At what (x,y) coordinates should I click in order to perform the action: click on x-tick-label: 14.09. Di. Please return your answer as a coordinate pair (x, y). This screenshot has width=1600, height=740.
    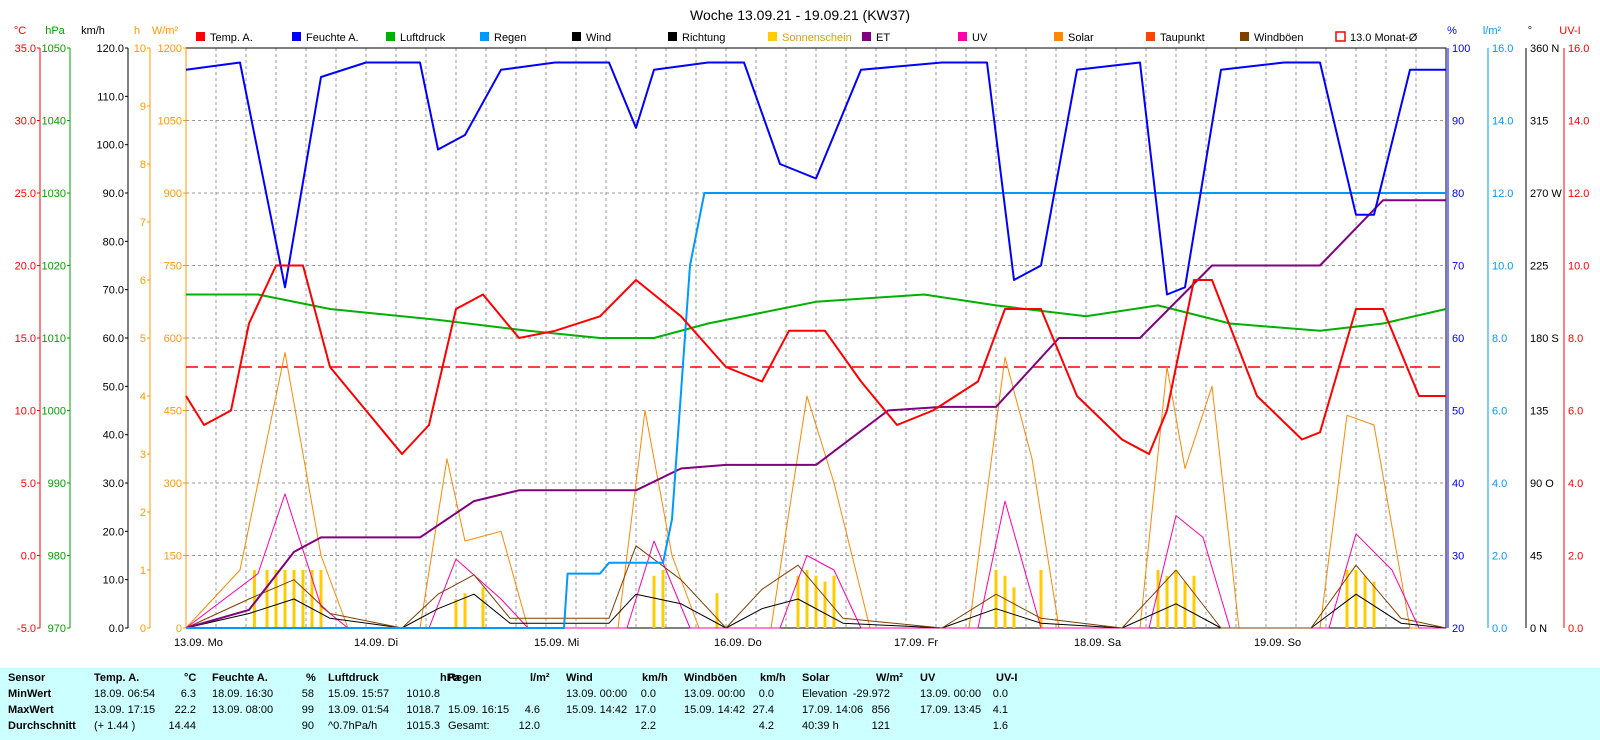
    Looking at the image, I should click on (376, 643).